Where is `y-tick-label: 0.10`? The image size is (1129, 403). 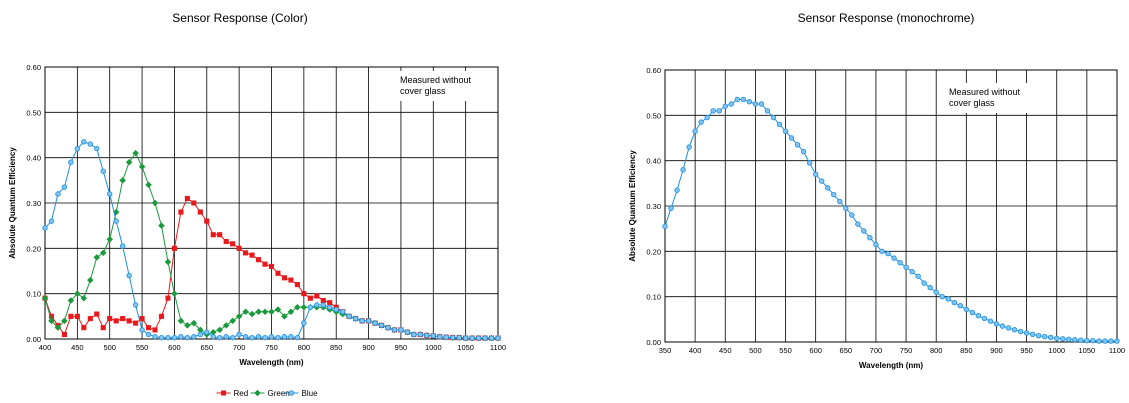 y-tick-label: 0.10 is located at coordinates (33, 294).